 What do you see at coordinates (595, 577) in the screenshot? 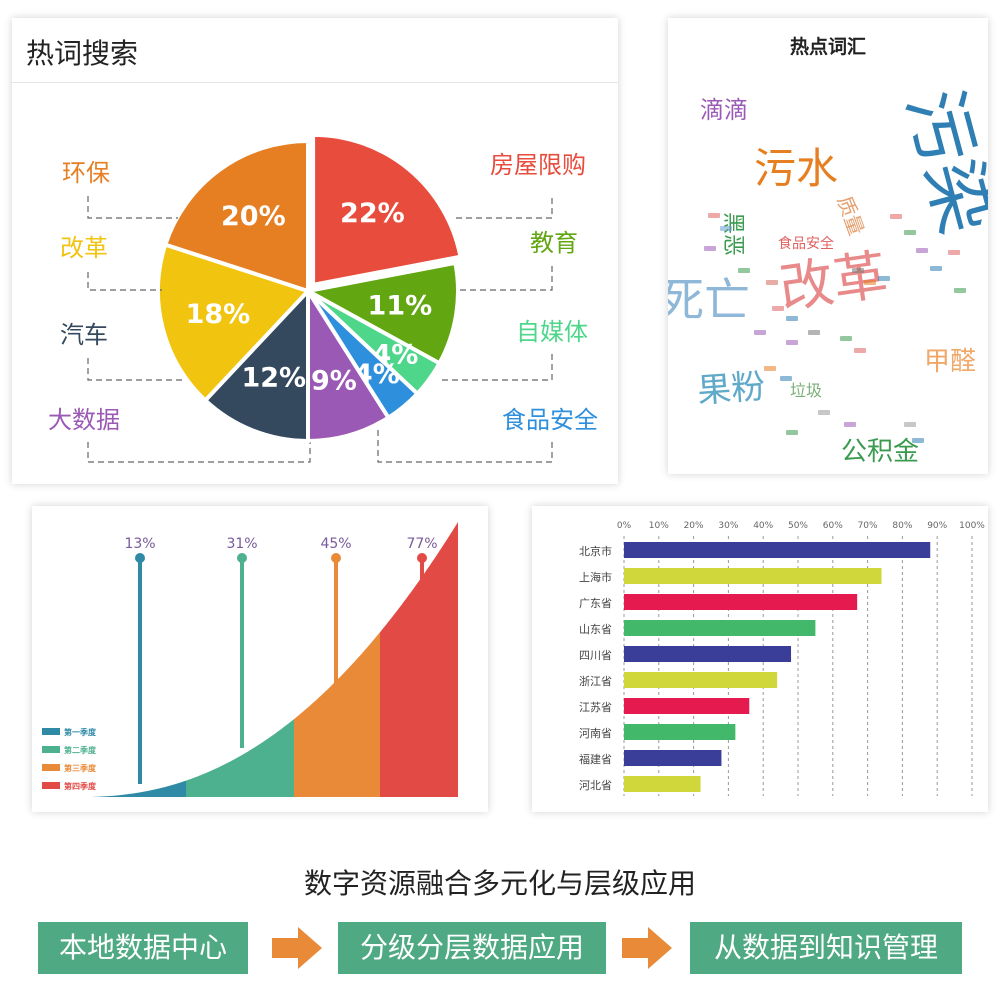
I see `category-label: 上海市` at bounding box center [595, 577].